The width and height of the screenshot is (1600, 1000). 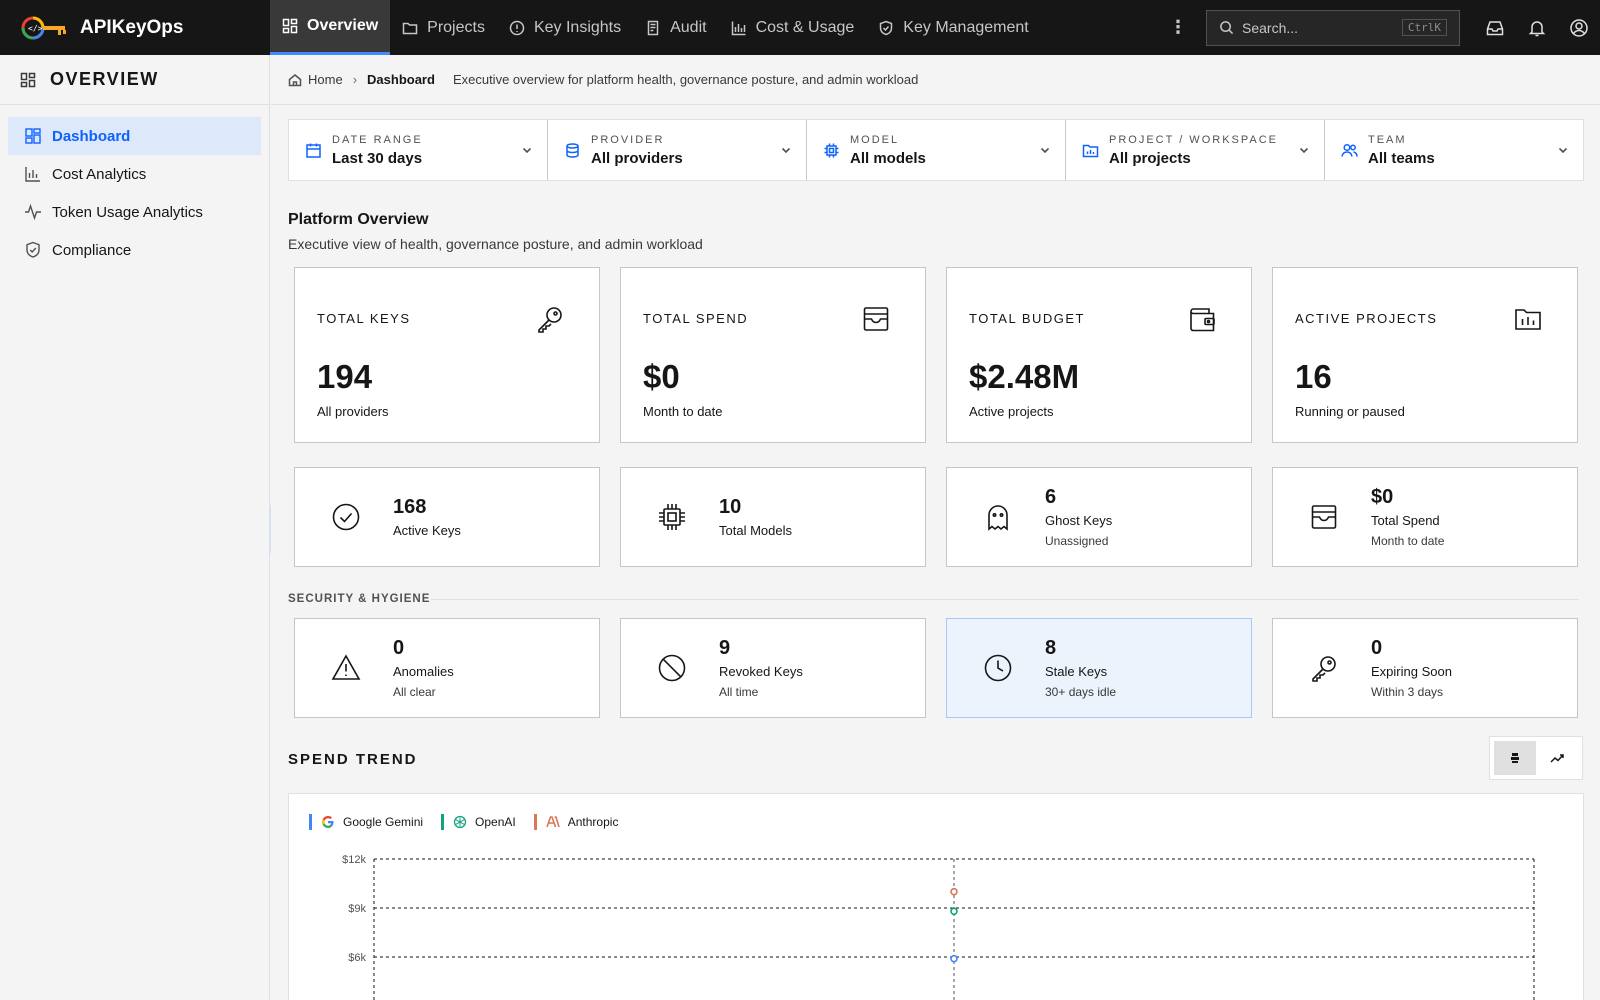 What do you see at coordinates (1407, 692) in the screenshot?
I see `security-subtitle: Within 3 days` at bounding box center [1407, 692].